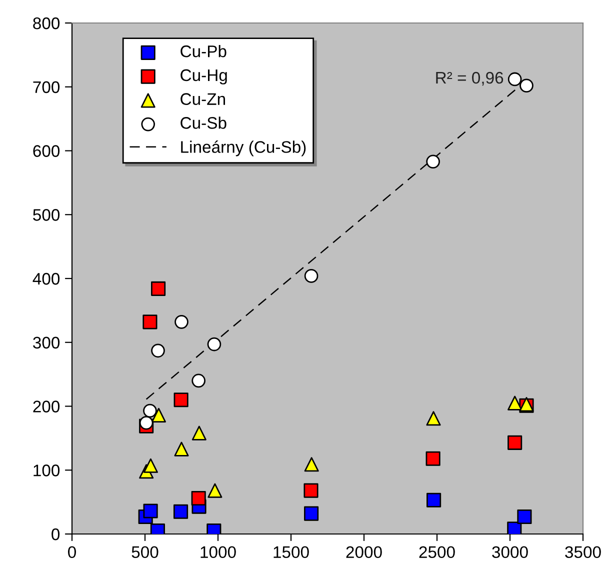 This screenshot has width=609, height=573. Describe the element at coordinates (46, 23) in the screenshot. I see `y-tick-label: 800` at that location.